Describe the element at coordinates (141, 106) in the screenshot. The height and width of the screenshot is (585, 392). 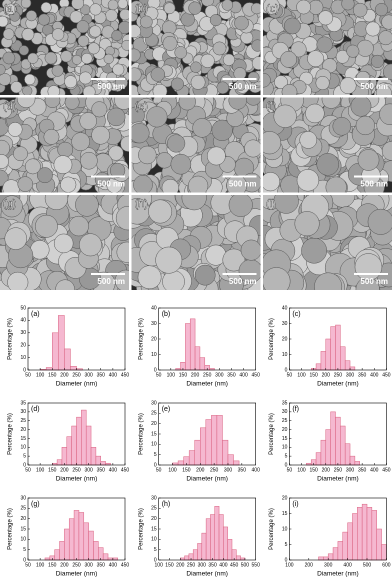
I see `panel-label: (e)` at that location.